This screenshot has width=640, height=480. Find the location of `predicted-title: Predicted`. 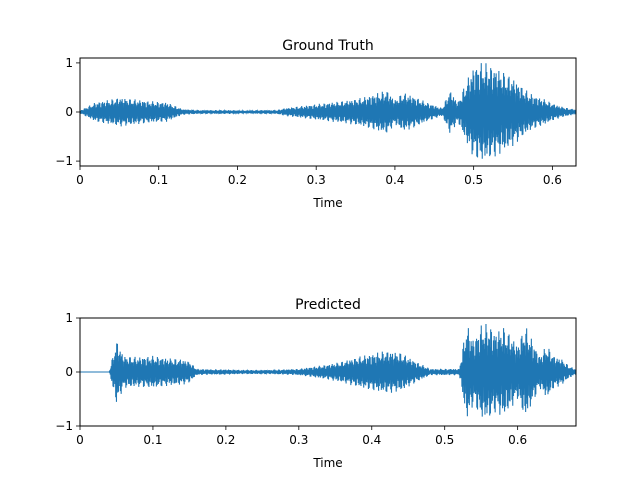

predicted-title: Predicted is located at coordinates (328, 305).